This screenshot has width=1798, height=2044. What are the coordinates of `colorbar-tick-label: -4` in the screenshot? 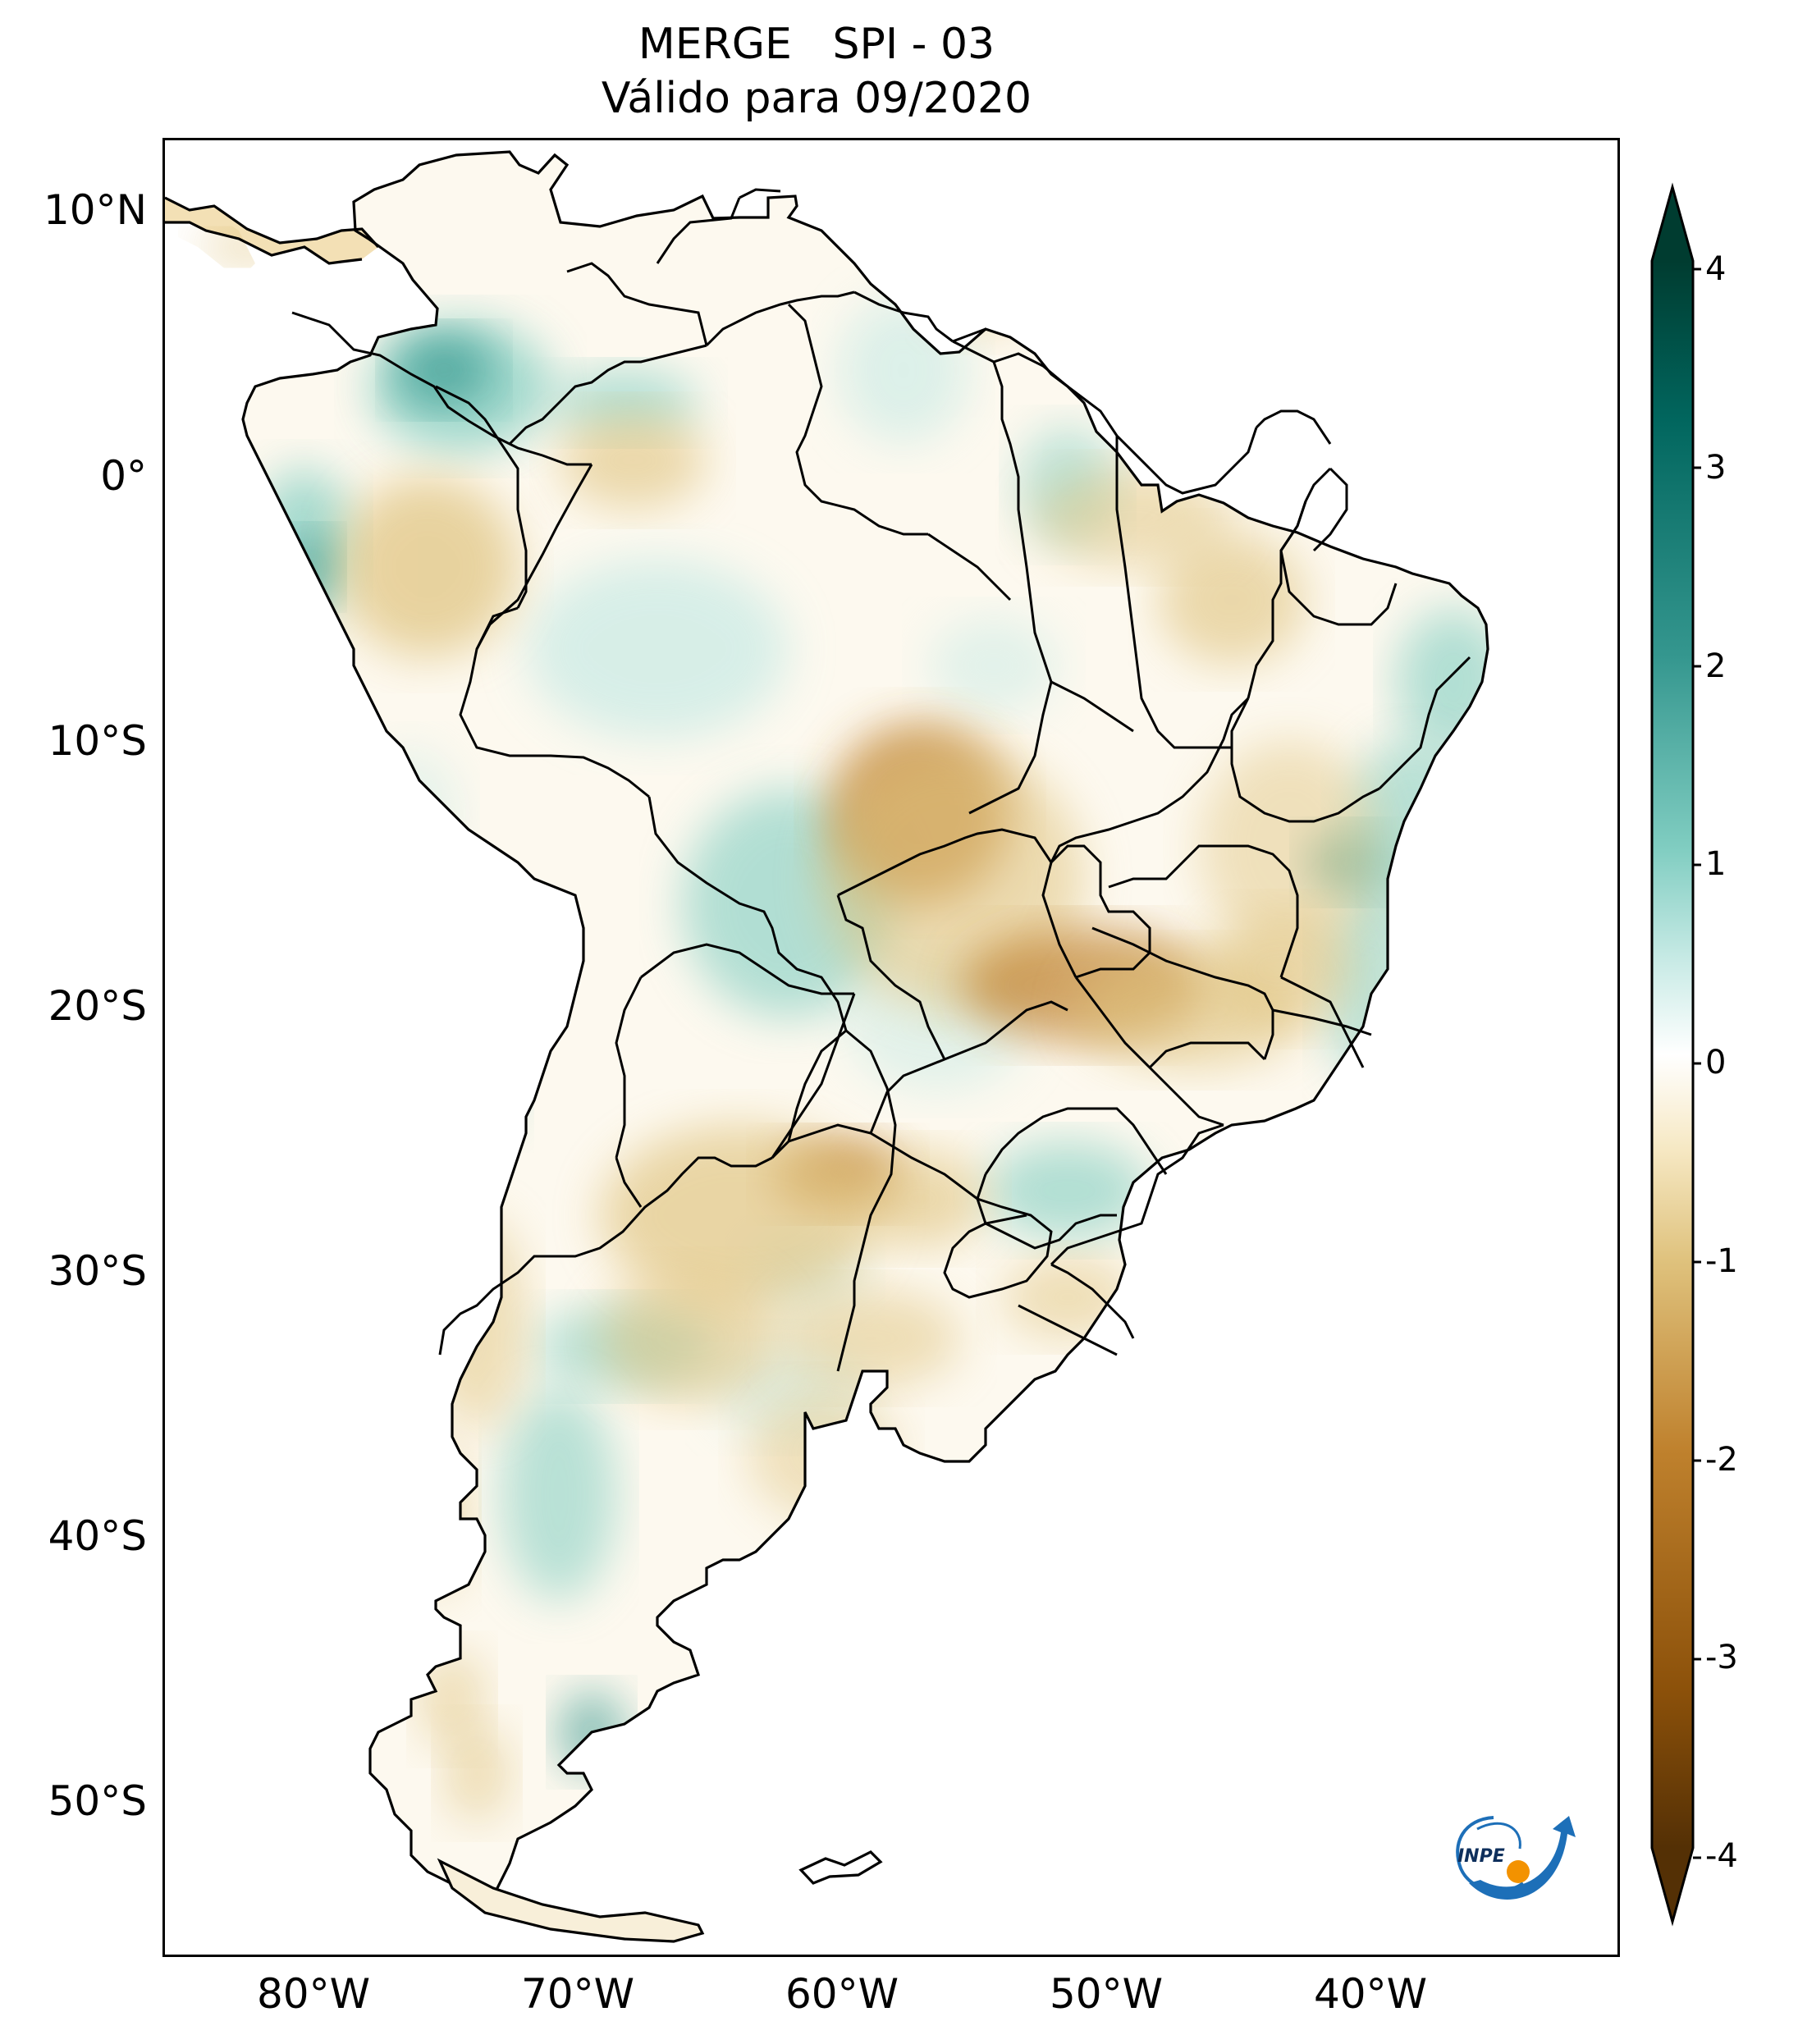 It's located at (1721, 1856).